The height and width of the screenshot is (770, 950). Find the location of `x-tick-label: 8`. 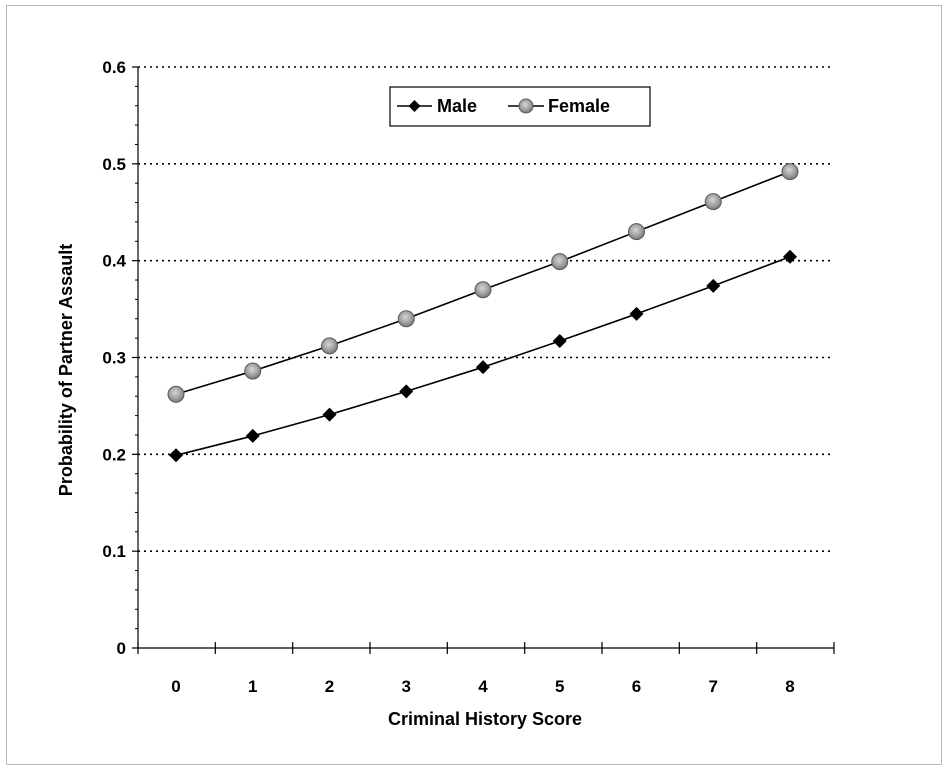

x-tick-label: 8 is located at coordinates (789, 686).